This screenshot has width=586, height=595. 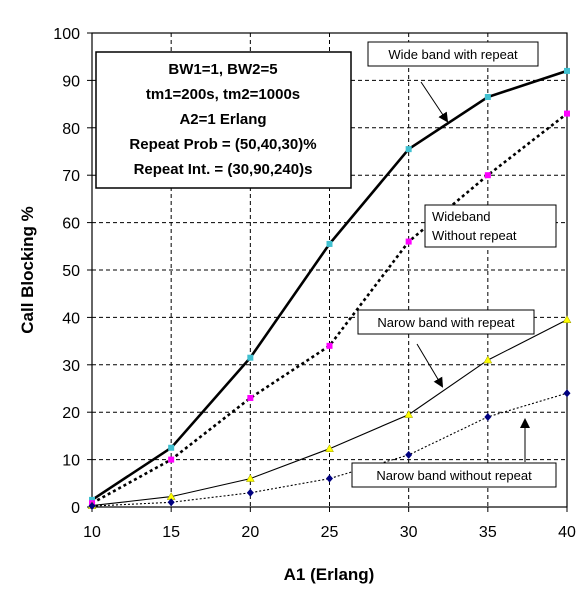 I want to click on y-tick-label: 100, so click(x=66, y=34).